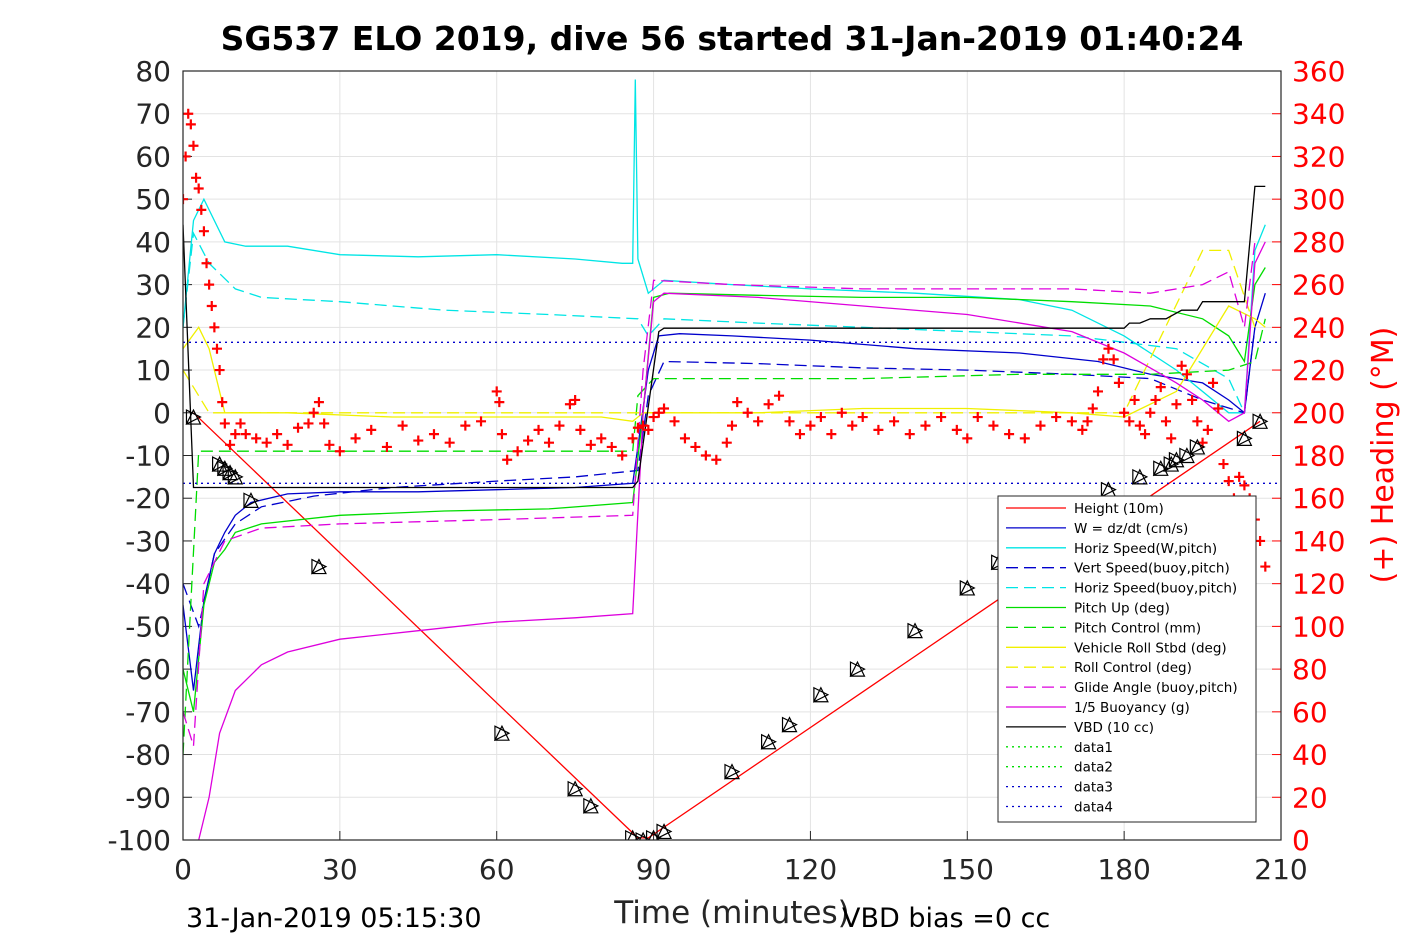 This screenshot has height=945, width=1417. What do you see at coordinates (1318, 156) in the screenshot?
I see `y-right-tick-label: 320` at bounding box center [1318, 156].